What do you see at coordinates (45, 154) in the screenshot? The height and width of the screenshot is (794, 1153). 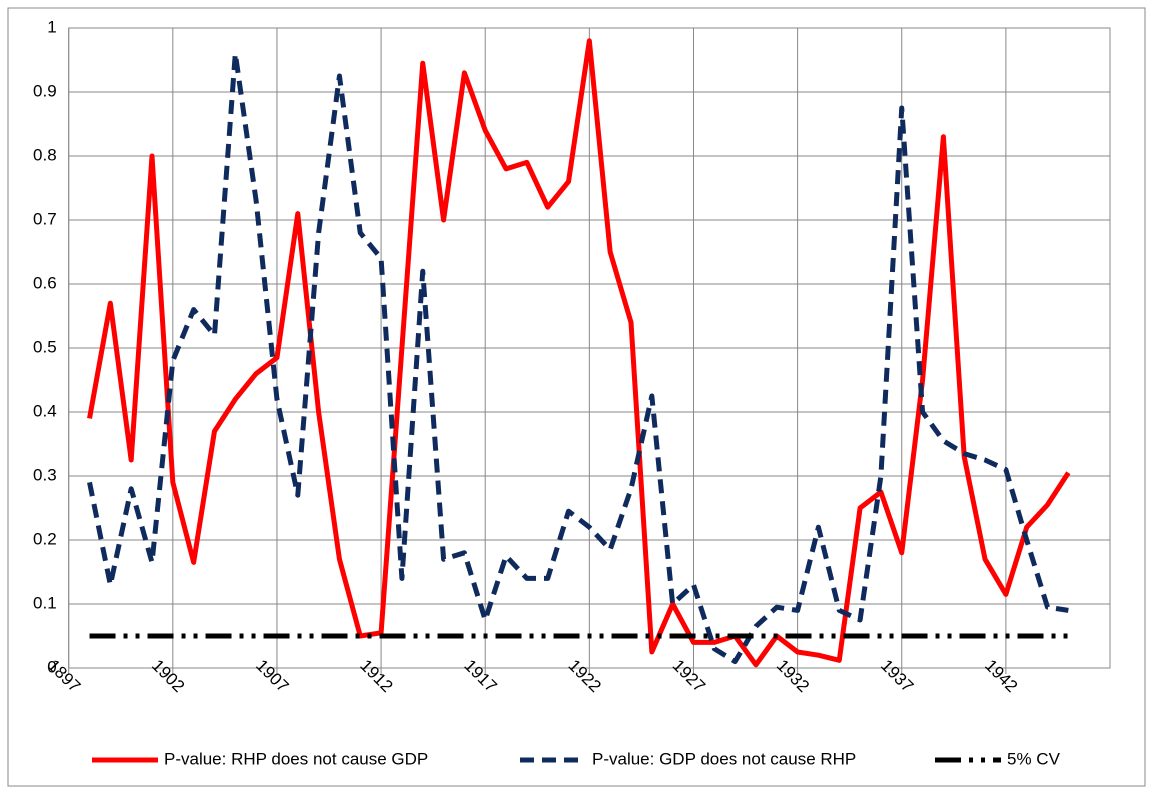 I see `y-tick-label: 0.8` at bounding box center [45, 154].